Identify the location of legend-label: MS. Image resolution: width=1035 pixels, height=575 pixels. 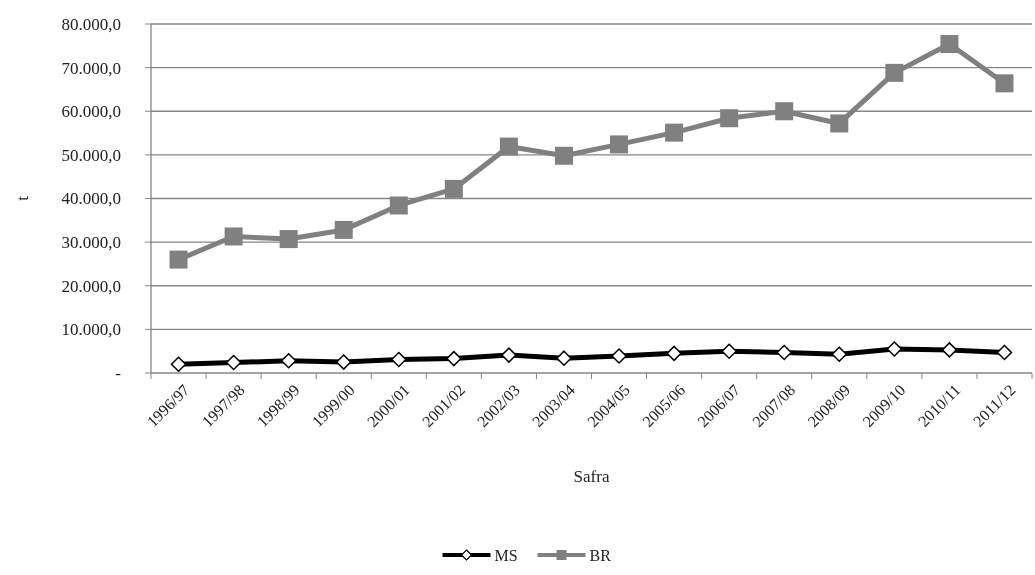
(506, 555).